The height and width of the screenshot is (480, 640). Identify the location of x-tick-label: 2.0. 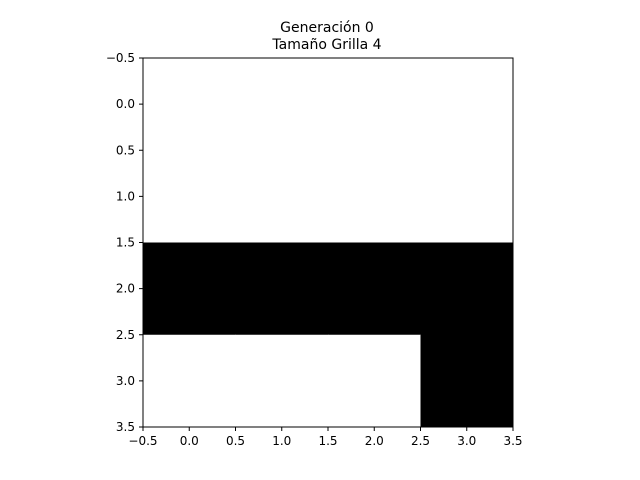
(374, 441).